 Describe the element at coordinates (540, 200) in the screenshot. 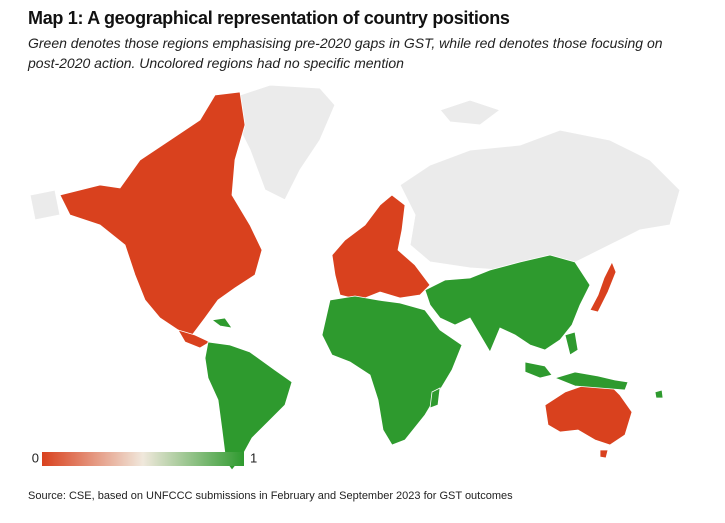

I see `northern-asia` at that location.